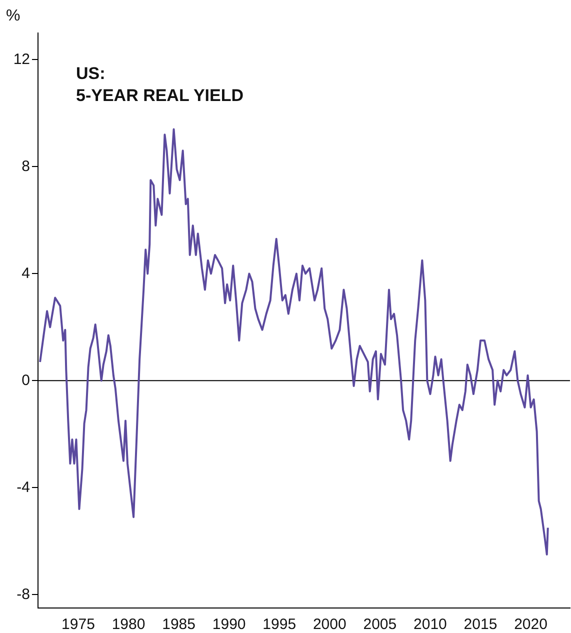 The image size is (571, 633). I want to click on x-tick-label: 2005, so click(380, 624).